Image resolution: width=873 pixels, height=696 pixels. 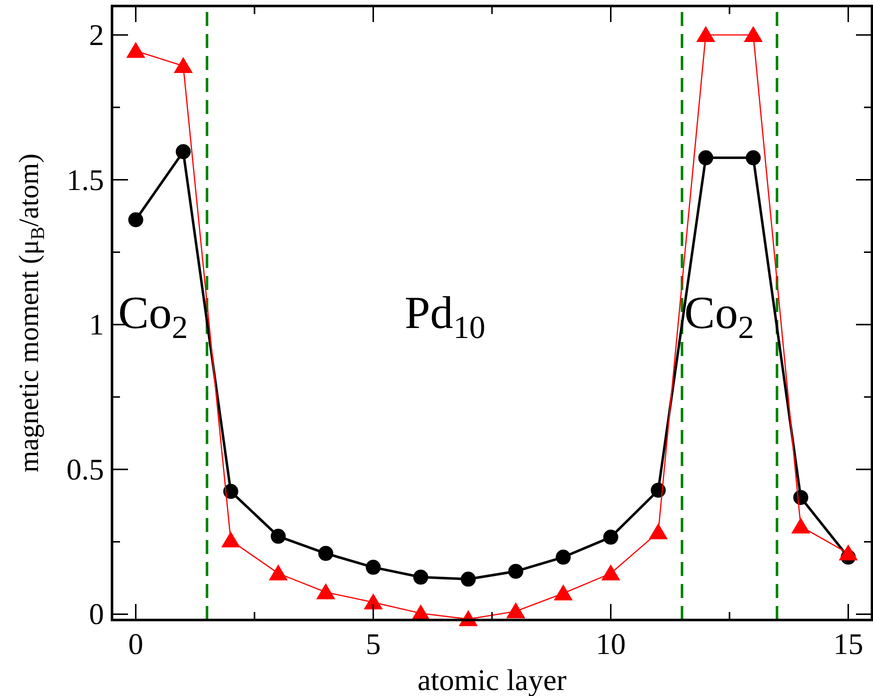 What do you see at coordinates (85, 180) in the screenshot?
I see `y-tick-label: 1.5` at bounding box center [85, 180].